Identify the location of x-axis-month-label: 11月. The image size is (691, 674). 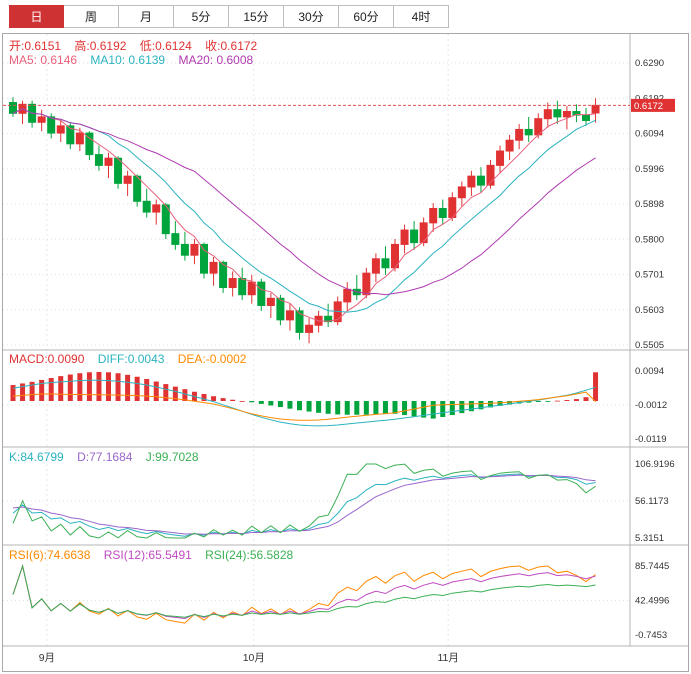
(447, 658).